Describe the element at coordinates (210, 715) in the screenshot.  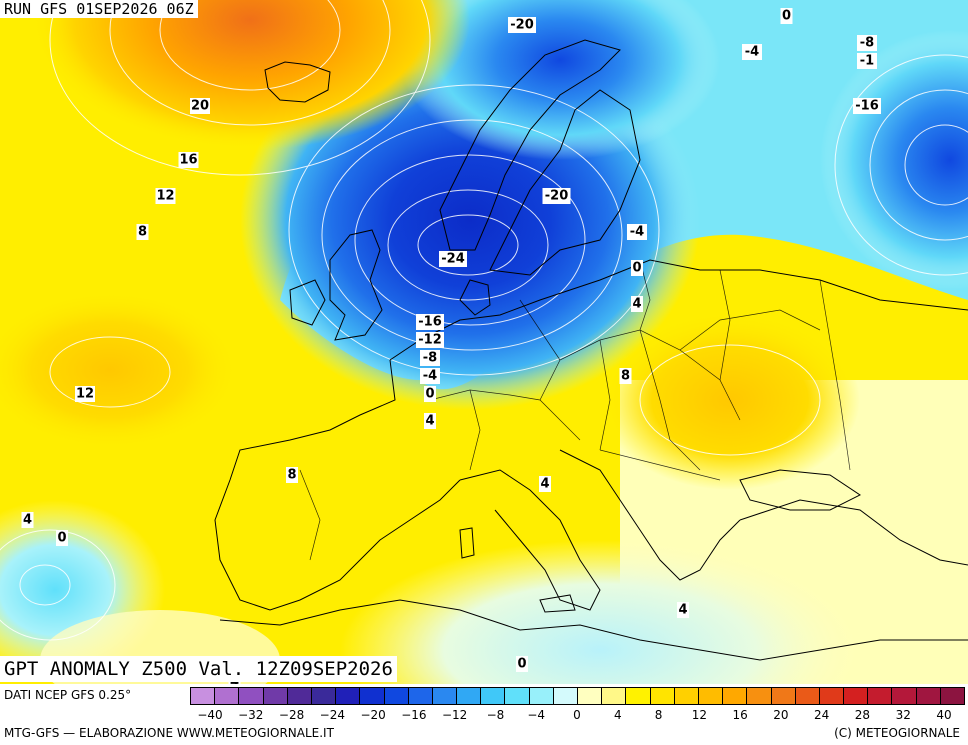
I see `colorbar-tick-label: −40` at that location.